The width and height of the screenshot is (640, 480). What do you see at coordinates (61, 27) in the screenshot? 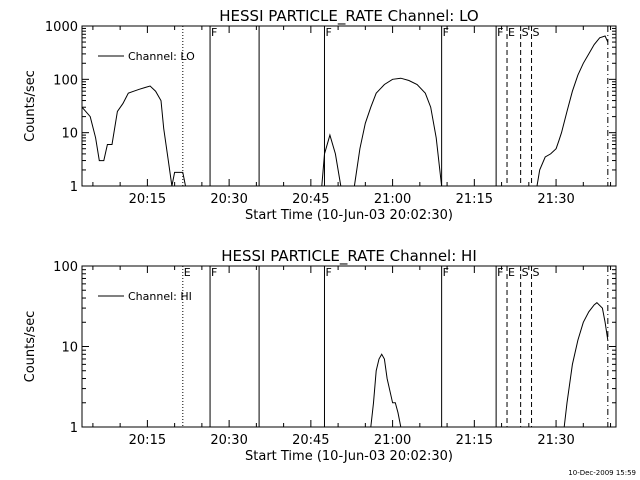
I see `y-tick-label: 1000` at bounding box center [61, 27].